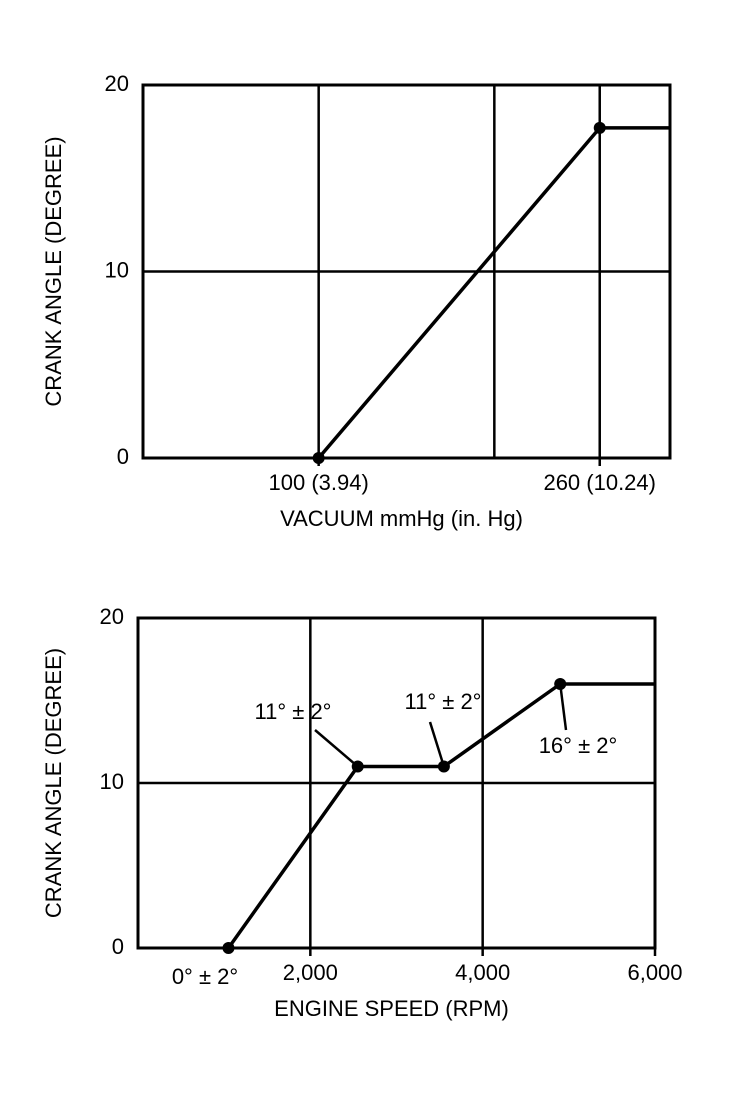 The image size is (746, 1113). I want to click on x-axis-label: ENGINE SPEED (RPM), so click(391, 1008).